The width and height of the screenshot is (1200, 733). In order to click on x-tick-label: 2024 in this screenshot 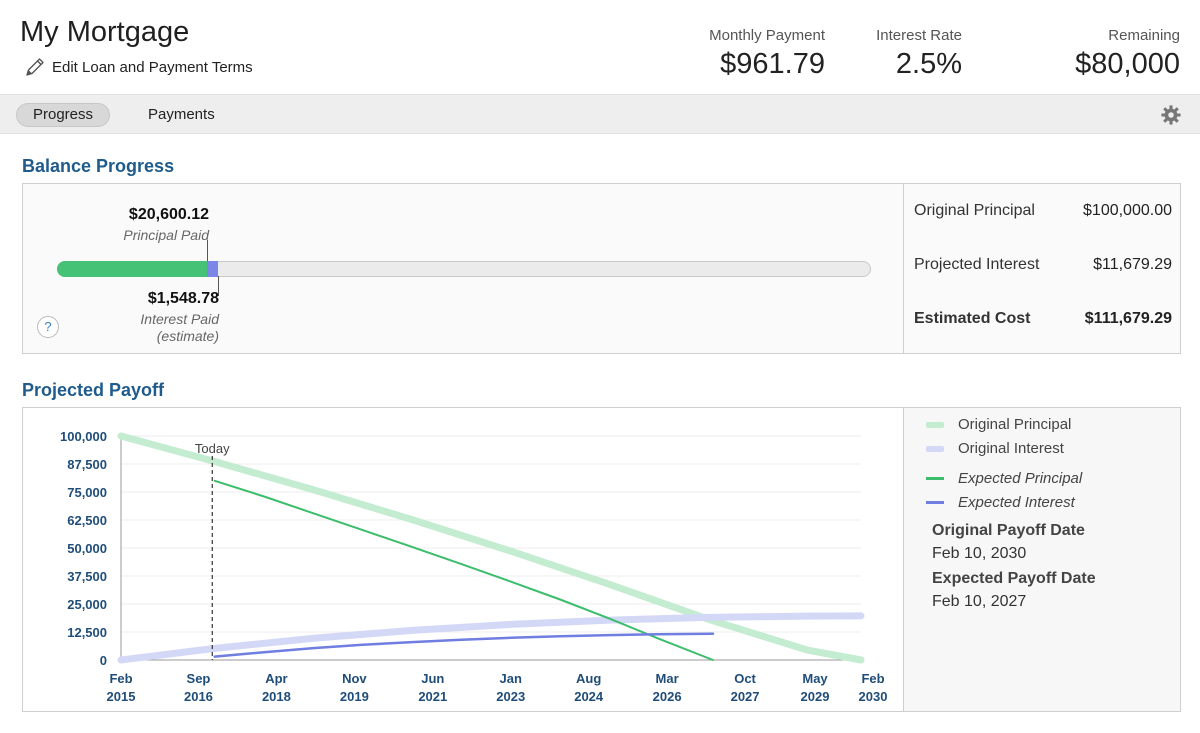, I will do `click(589, 696)`.